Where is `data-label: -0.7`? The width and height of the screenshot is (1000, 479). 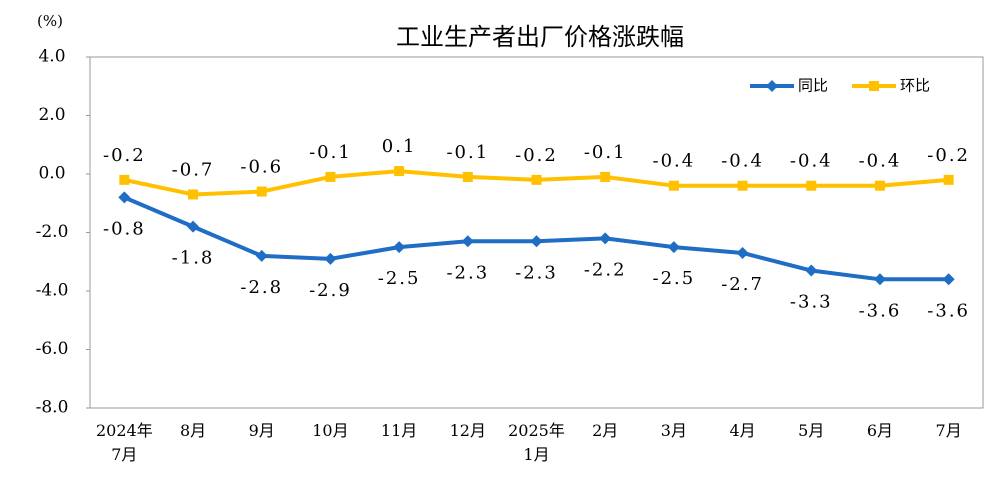 data-label: -0.7 is located at coordinates (193, 169).